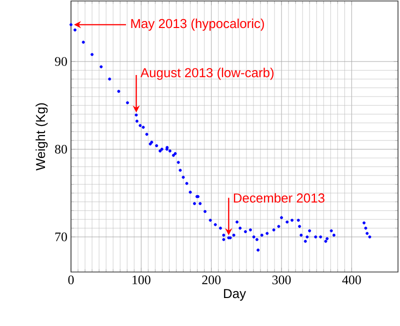  I want to click on x-axis-title: Day, so click(235, 295).